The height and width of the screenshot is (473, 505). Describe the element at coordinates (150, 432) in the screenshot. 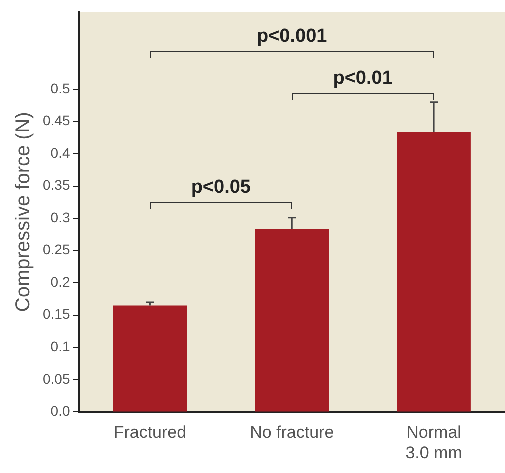

I see `x-tick-label: Fractured` at that location.